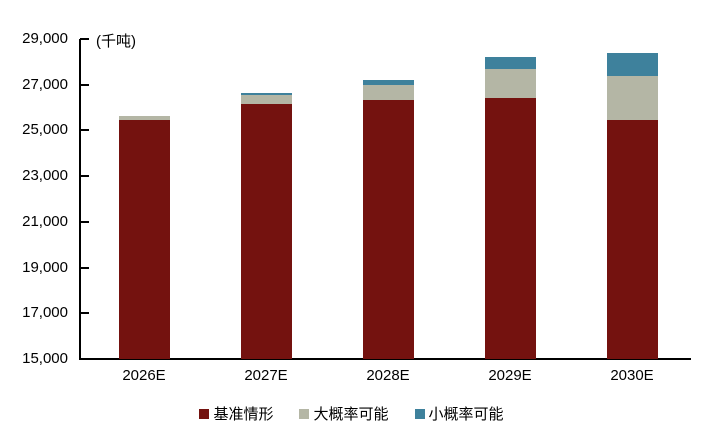  What do you see at coordinates (144, 375) in the screenshot?
I see `x-tick-label: 2026E` at bounding box center [144, 375].